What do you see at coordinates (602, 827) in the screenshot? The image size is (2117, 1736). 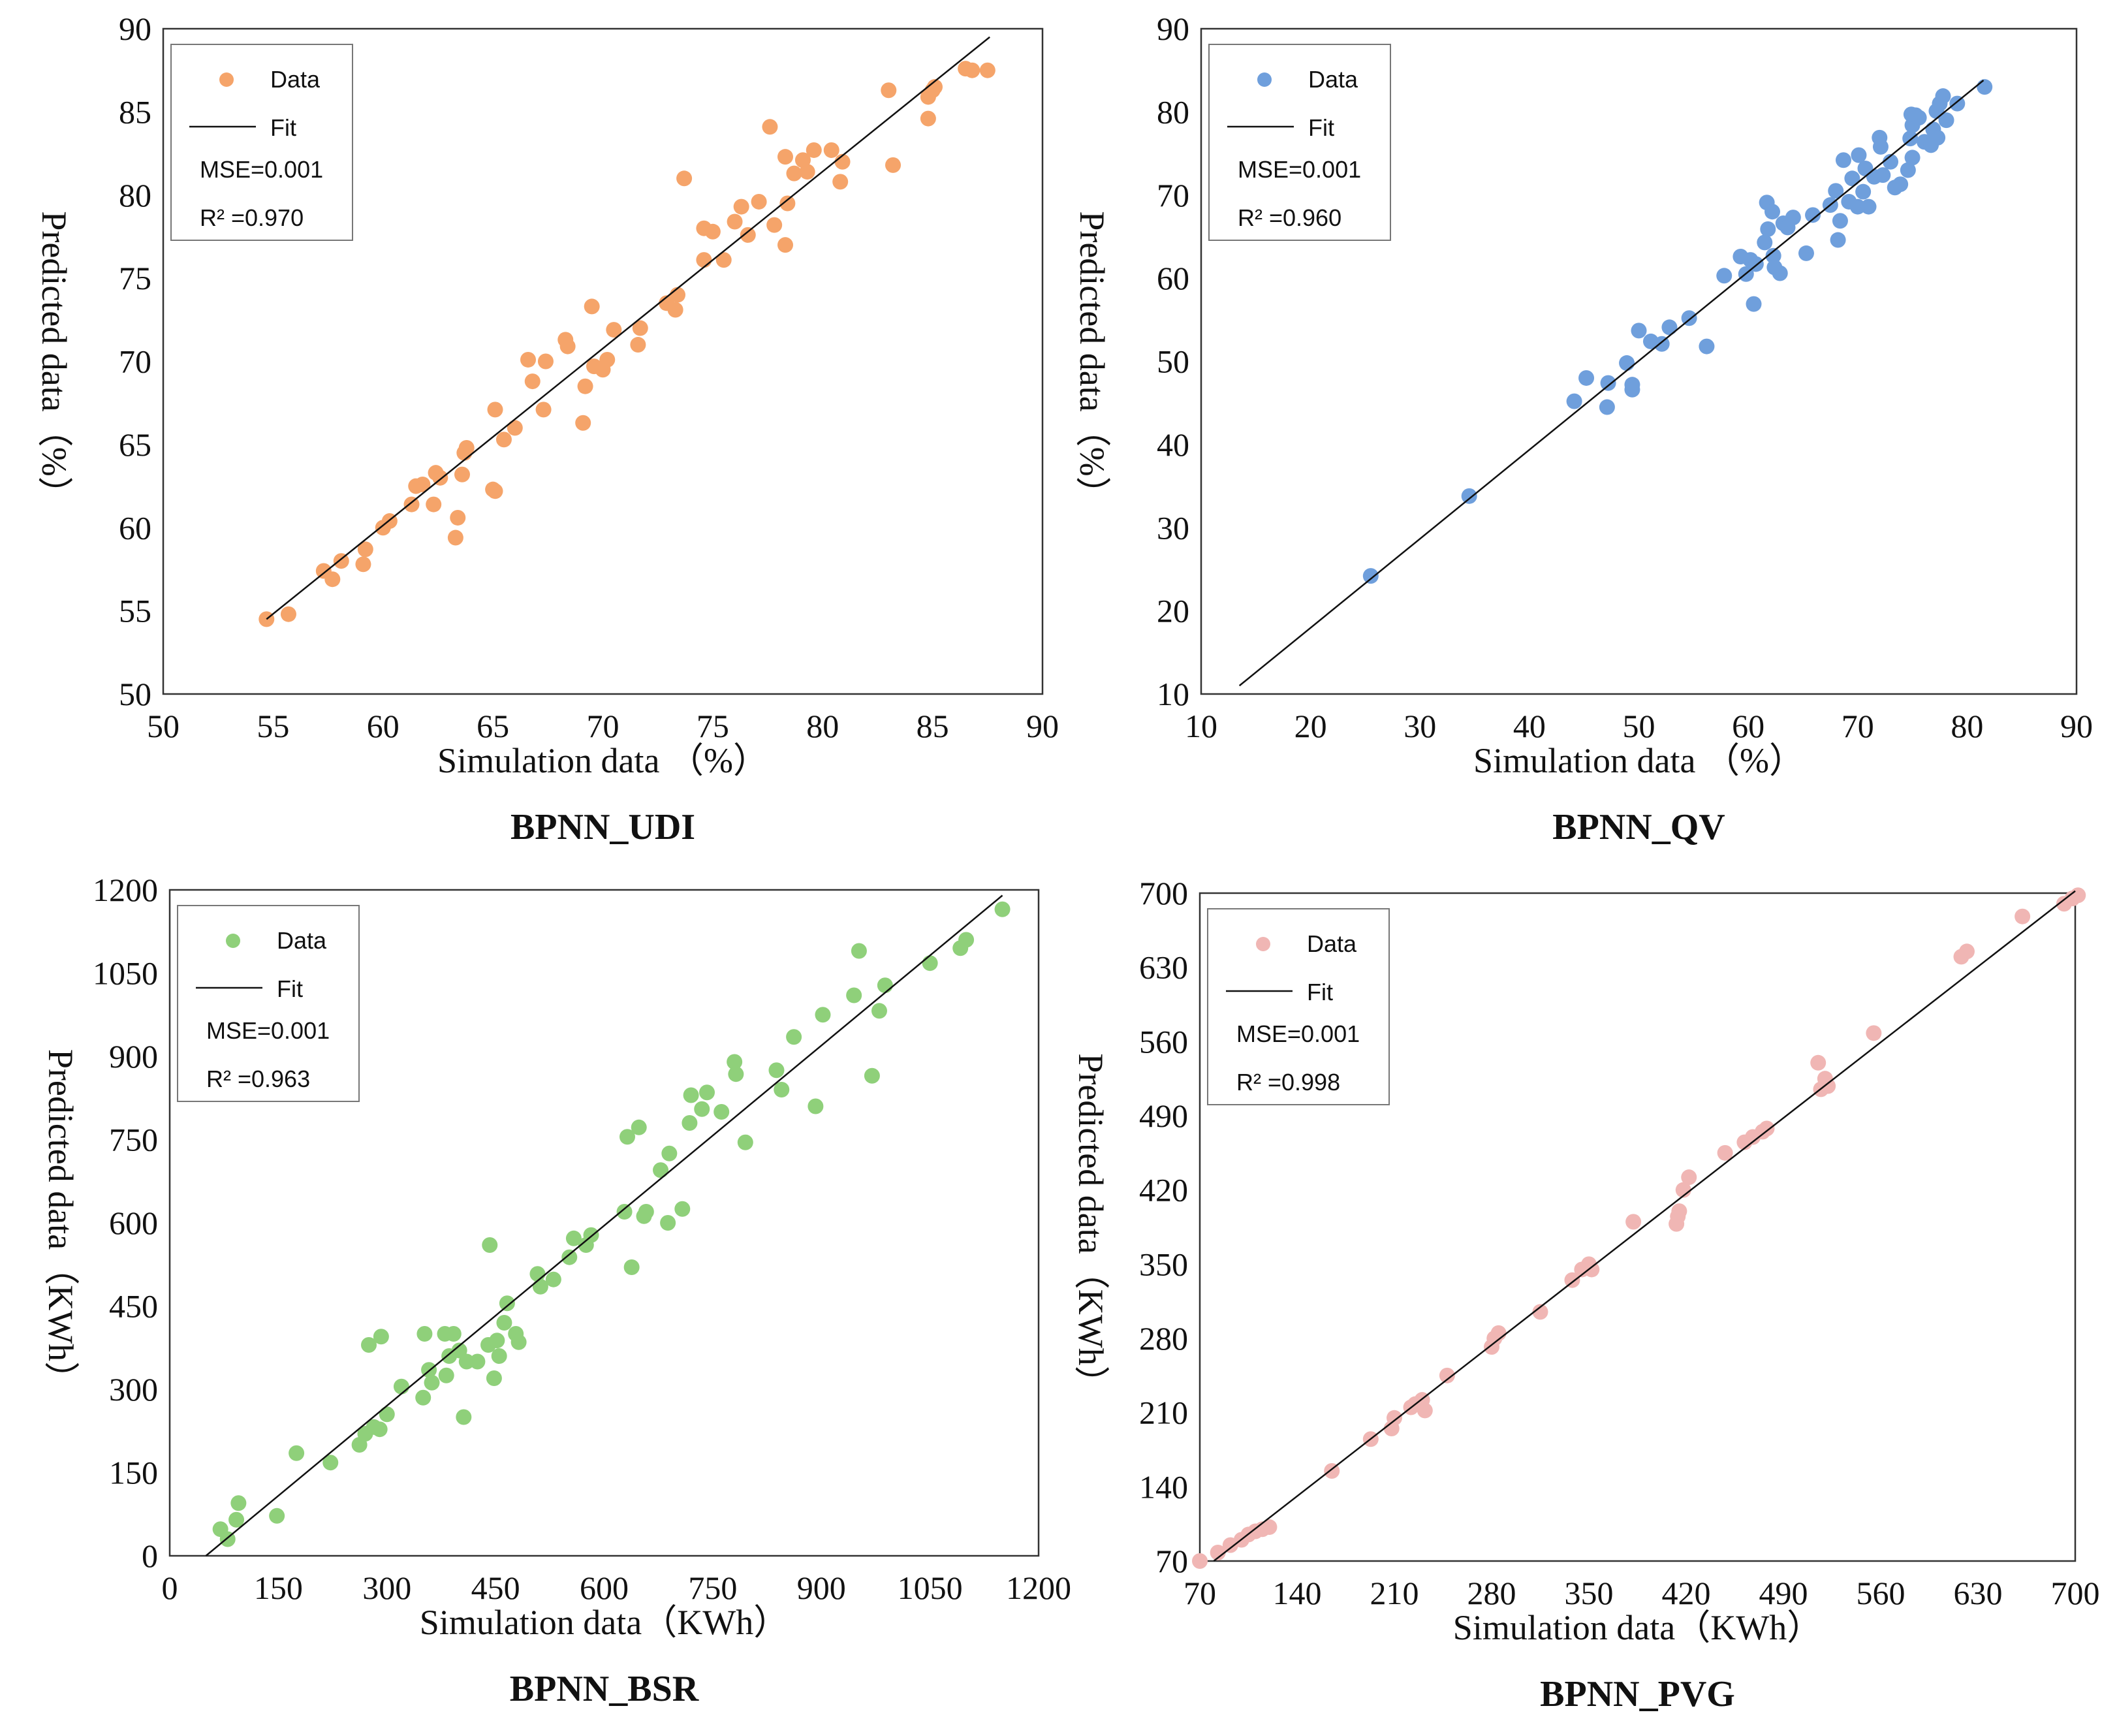 I see `chart-title: BPNN_UDI` at bounding box center [602, 827].